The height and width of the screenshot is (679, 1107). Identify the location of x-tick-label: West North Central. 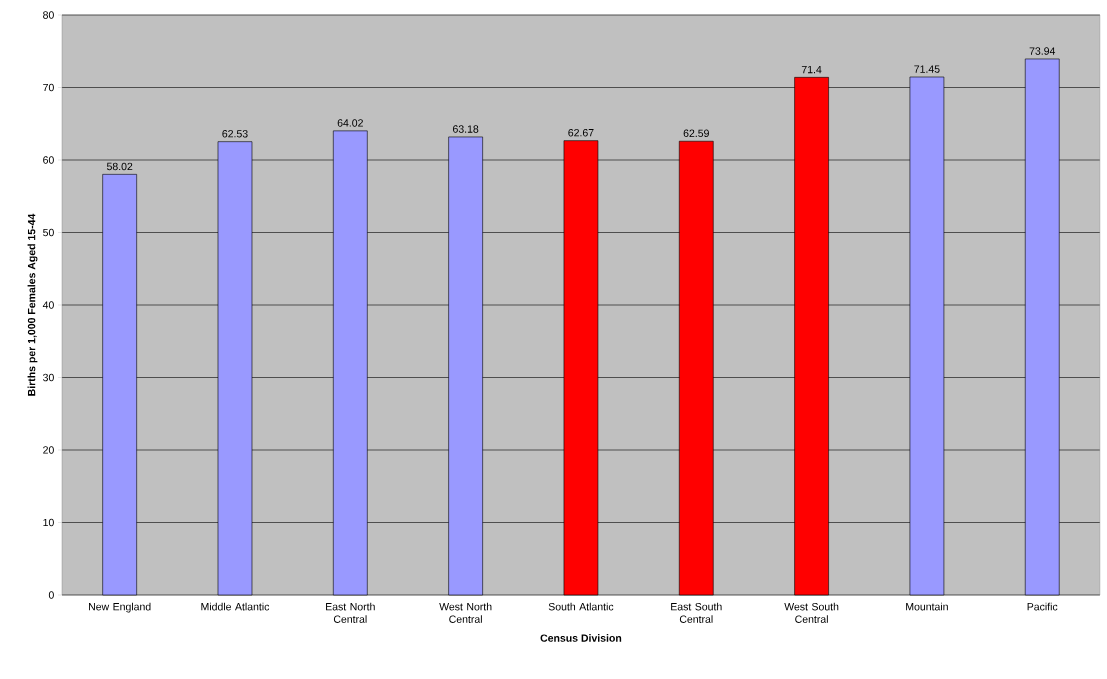
(465, 612).